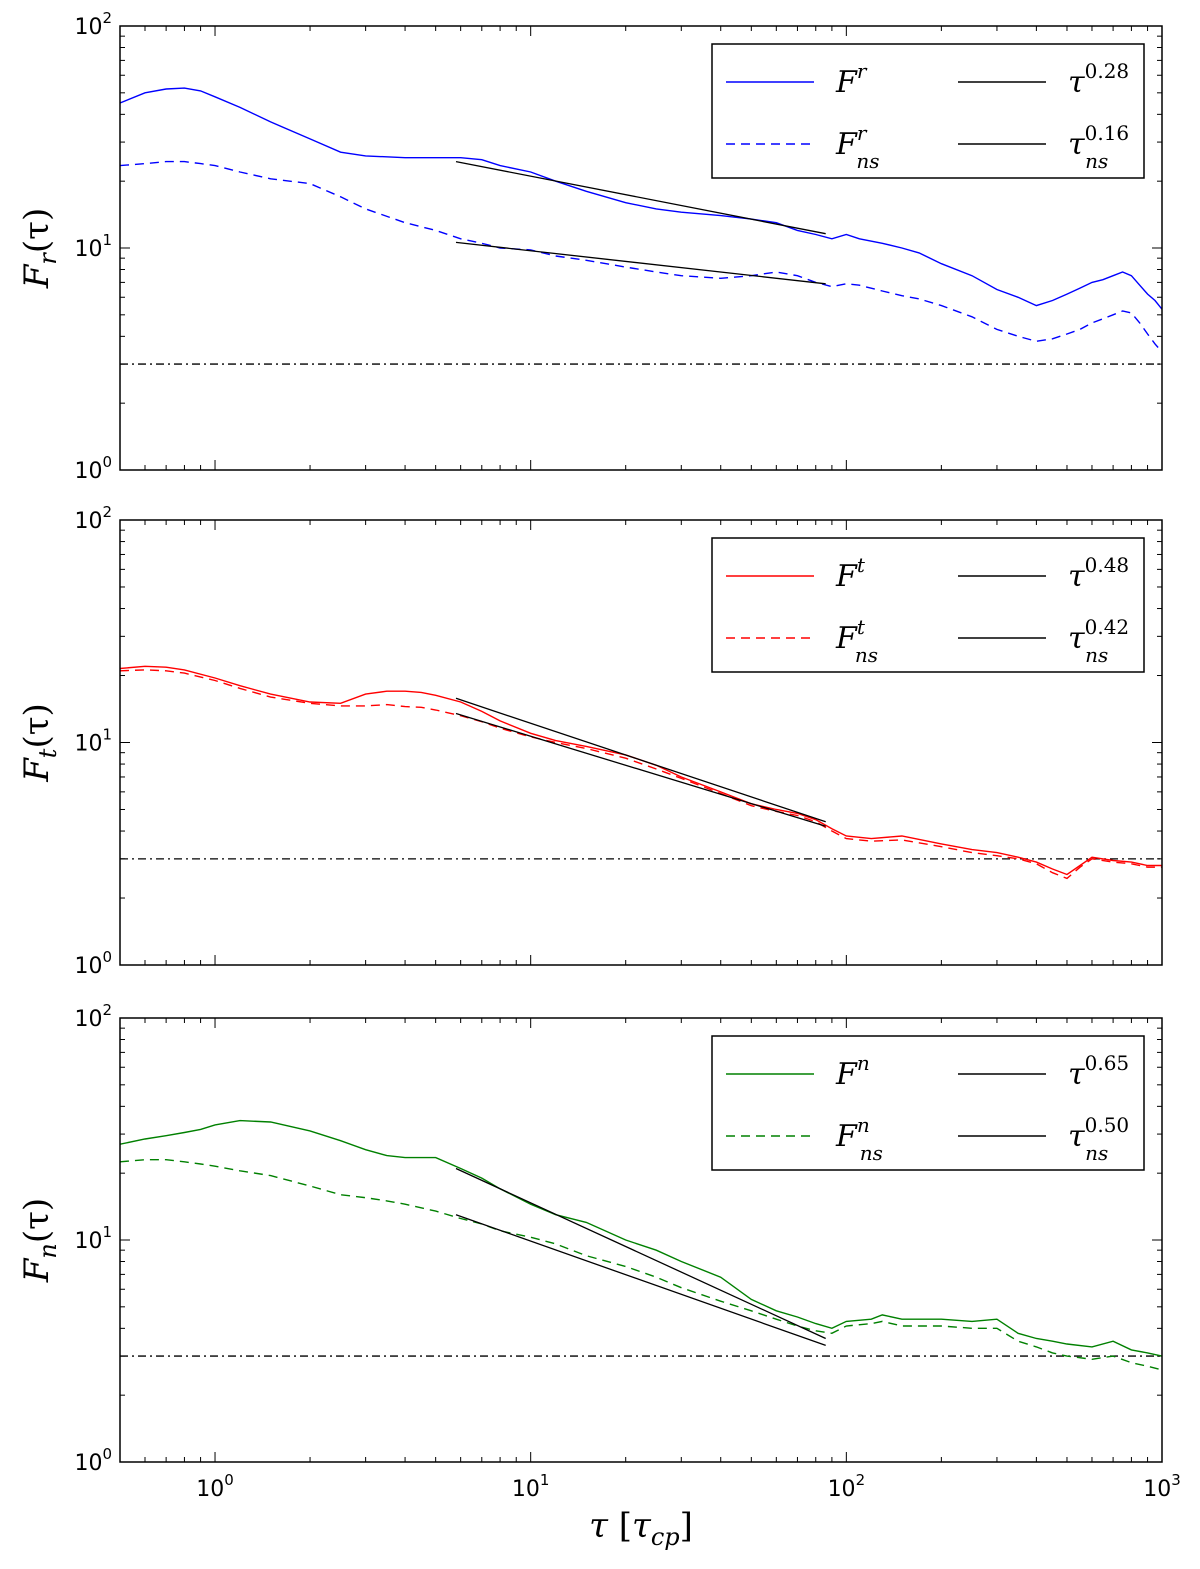 This screenshot has width=1200, height=1569. Describe the element at coordinates (686, 1526) in the screenshot. I see `x-axis-label-close: ]` at that location.